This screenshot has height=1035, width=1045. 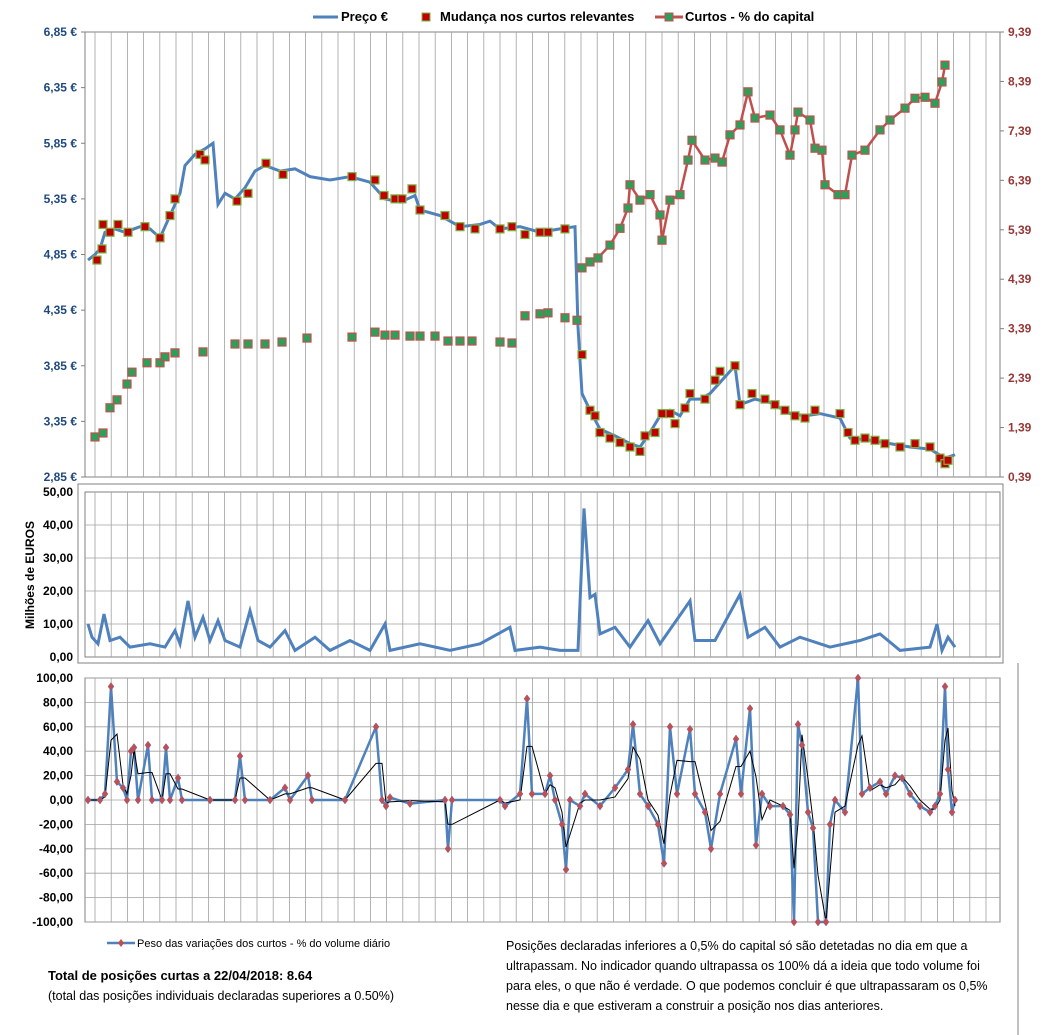 I want to click on right-axis-tick-label: 9,39, so click(x=1020, y=32).